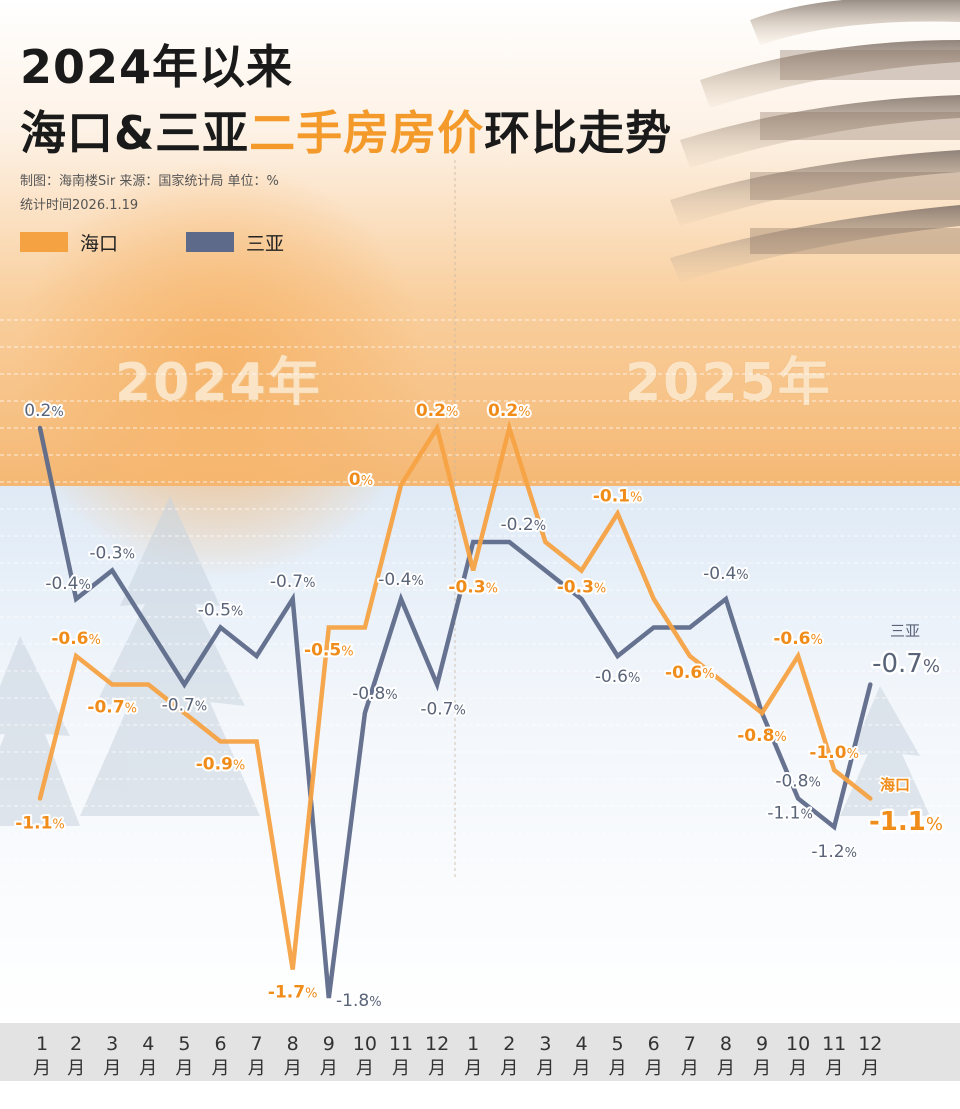  I want to click on year-label-2025: 2025年, so click(728, 383).